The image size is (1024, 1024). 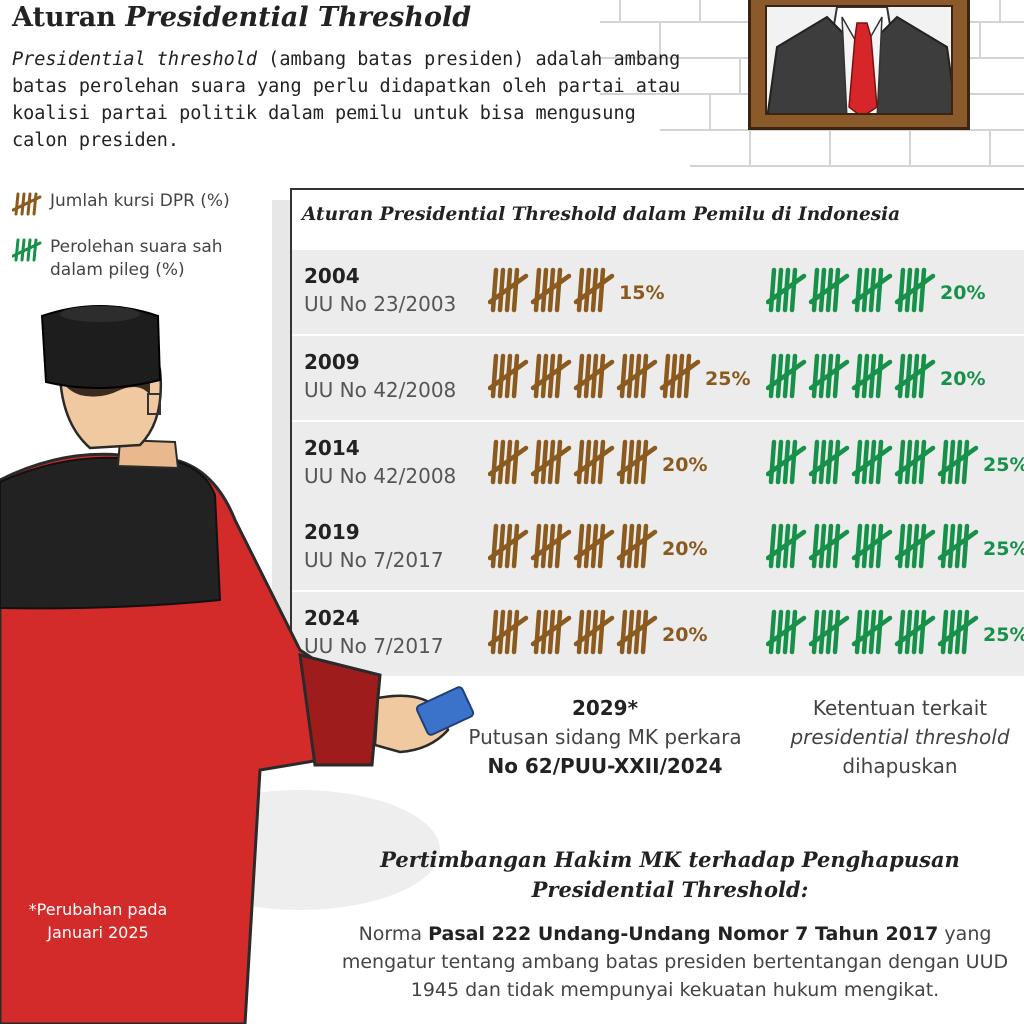 I want to click on dpr-percent: 25%, so click(x=728, y=379).